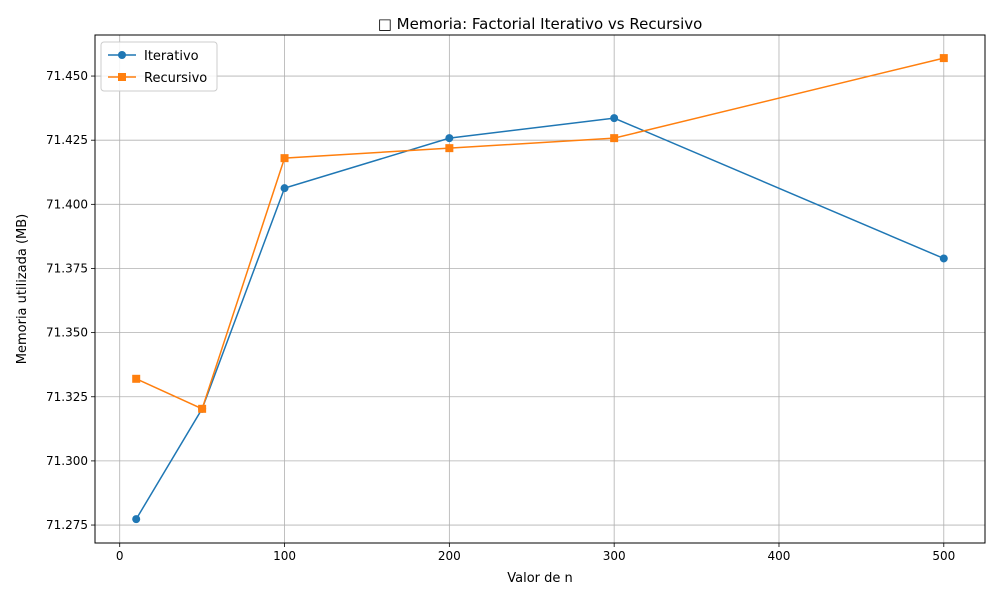  Describe the element at coordinates (779, 556) in the screenshot. I see `x-tick-label: 400` at that location.